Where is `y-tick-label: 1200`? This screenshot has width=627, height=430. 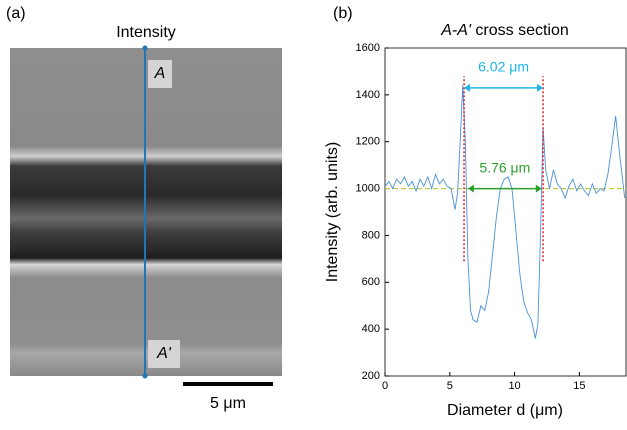
y-tick-label: 1200 is located at coordinates (368, 142).